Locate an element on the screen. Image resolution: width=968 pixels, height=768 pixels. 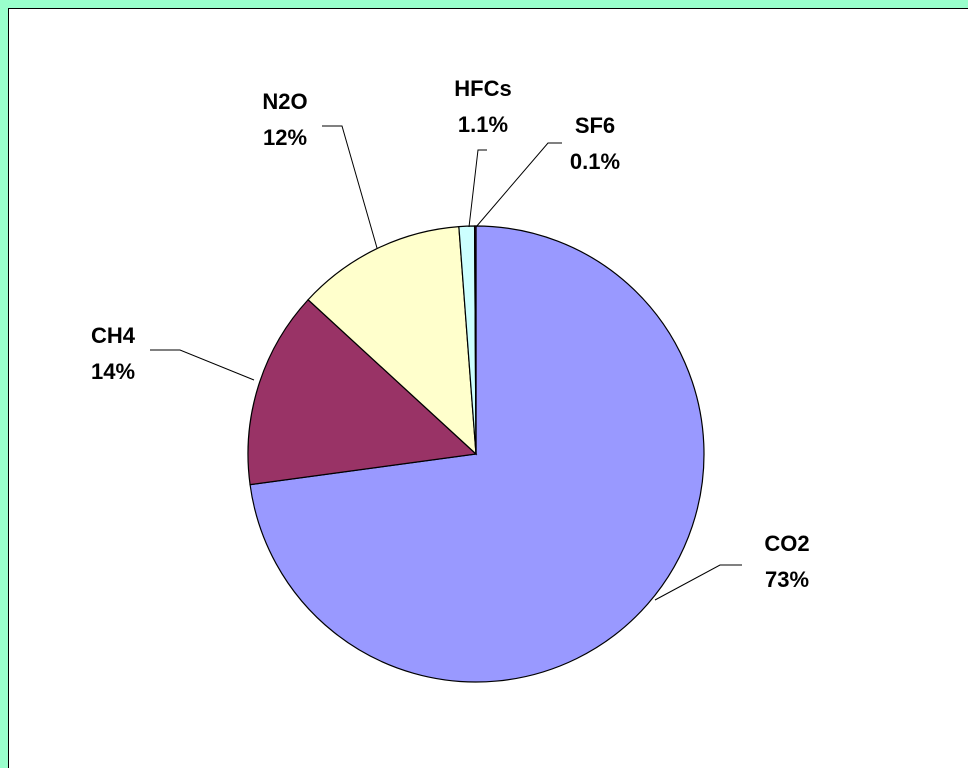
slice-value-label: 1.1% is located at coordinates (483, 124).